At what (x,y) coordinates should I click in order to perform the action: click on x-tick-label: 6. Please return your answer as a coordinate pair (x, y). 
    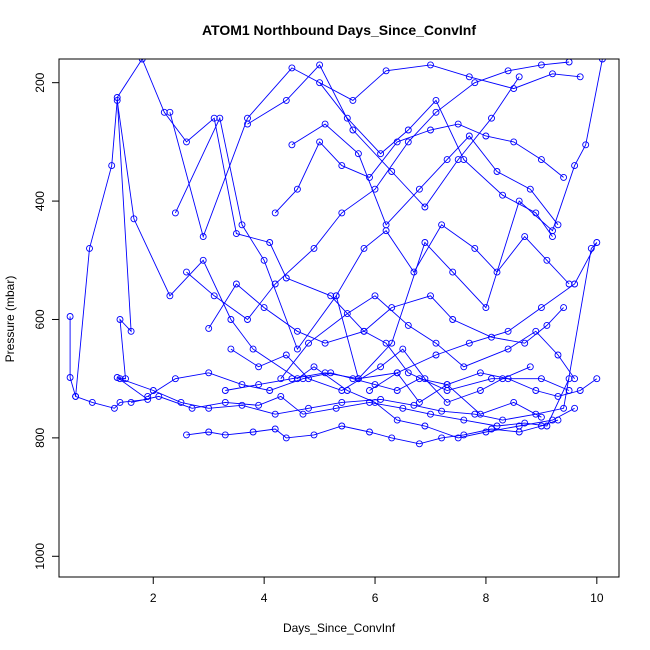
    Looking at the image, I should click on (375, 598).